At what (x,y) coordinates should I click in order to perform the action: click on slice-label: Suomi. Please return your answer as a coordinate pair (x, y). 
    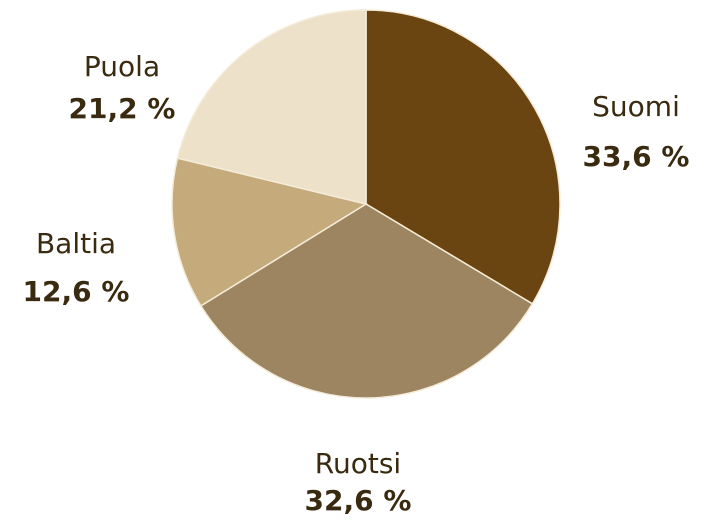
    Looking at the image, I should click on (636, 106).